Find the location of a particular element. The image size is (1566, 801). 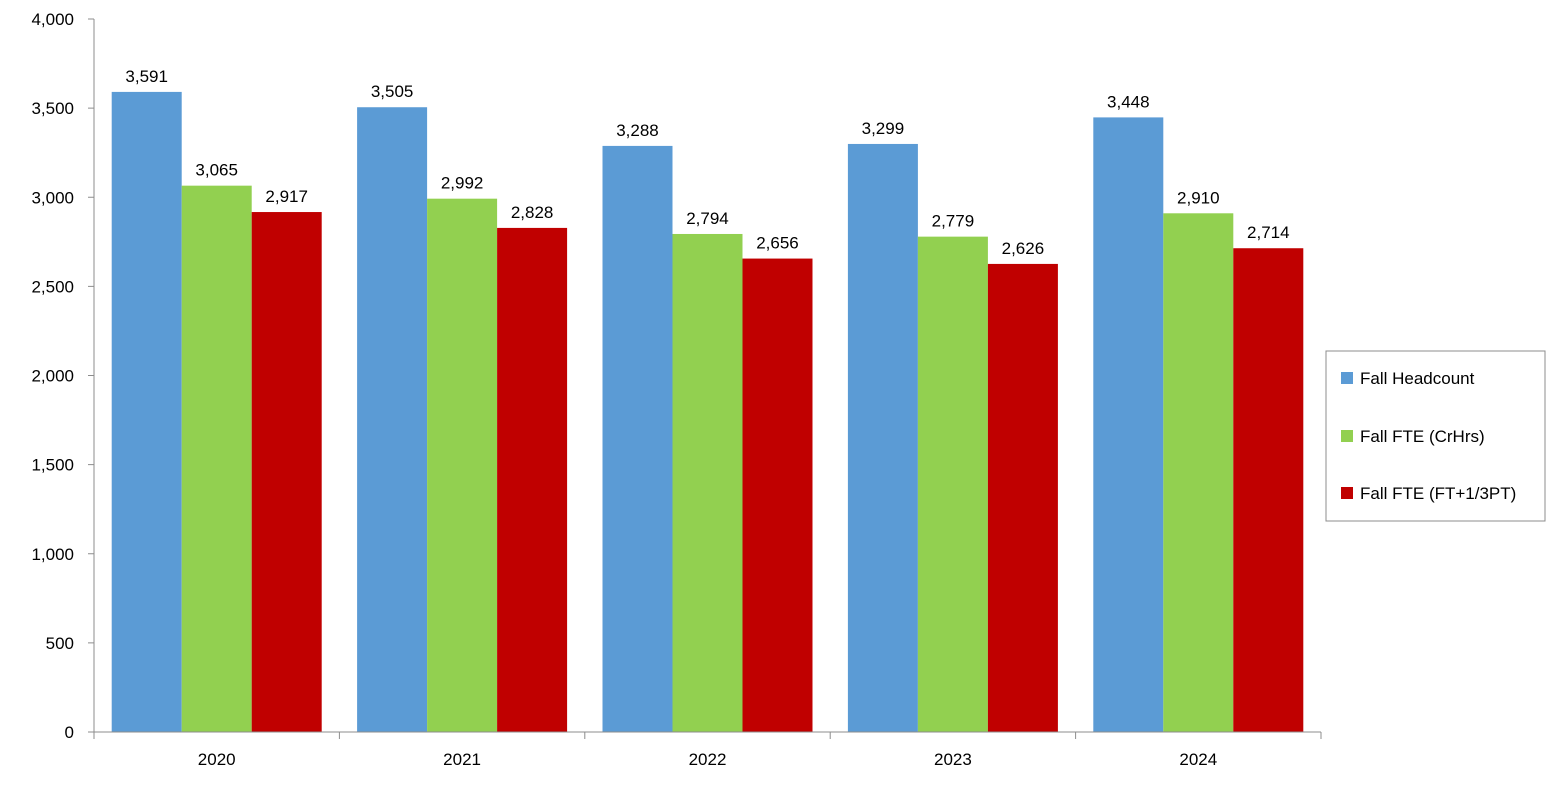

bar-fall-fte-ft-1-3pt-2020 is located at coordinates (286, 472).